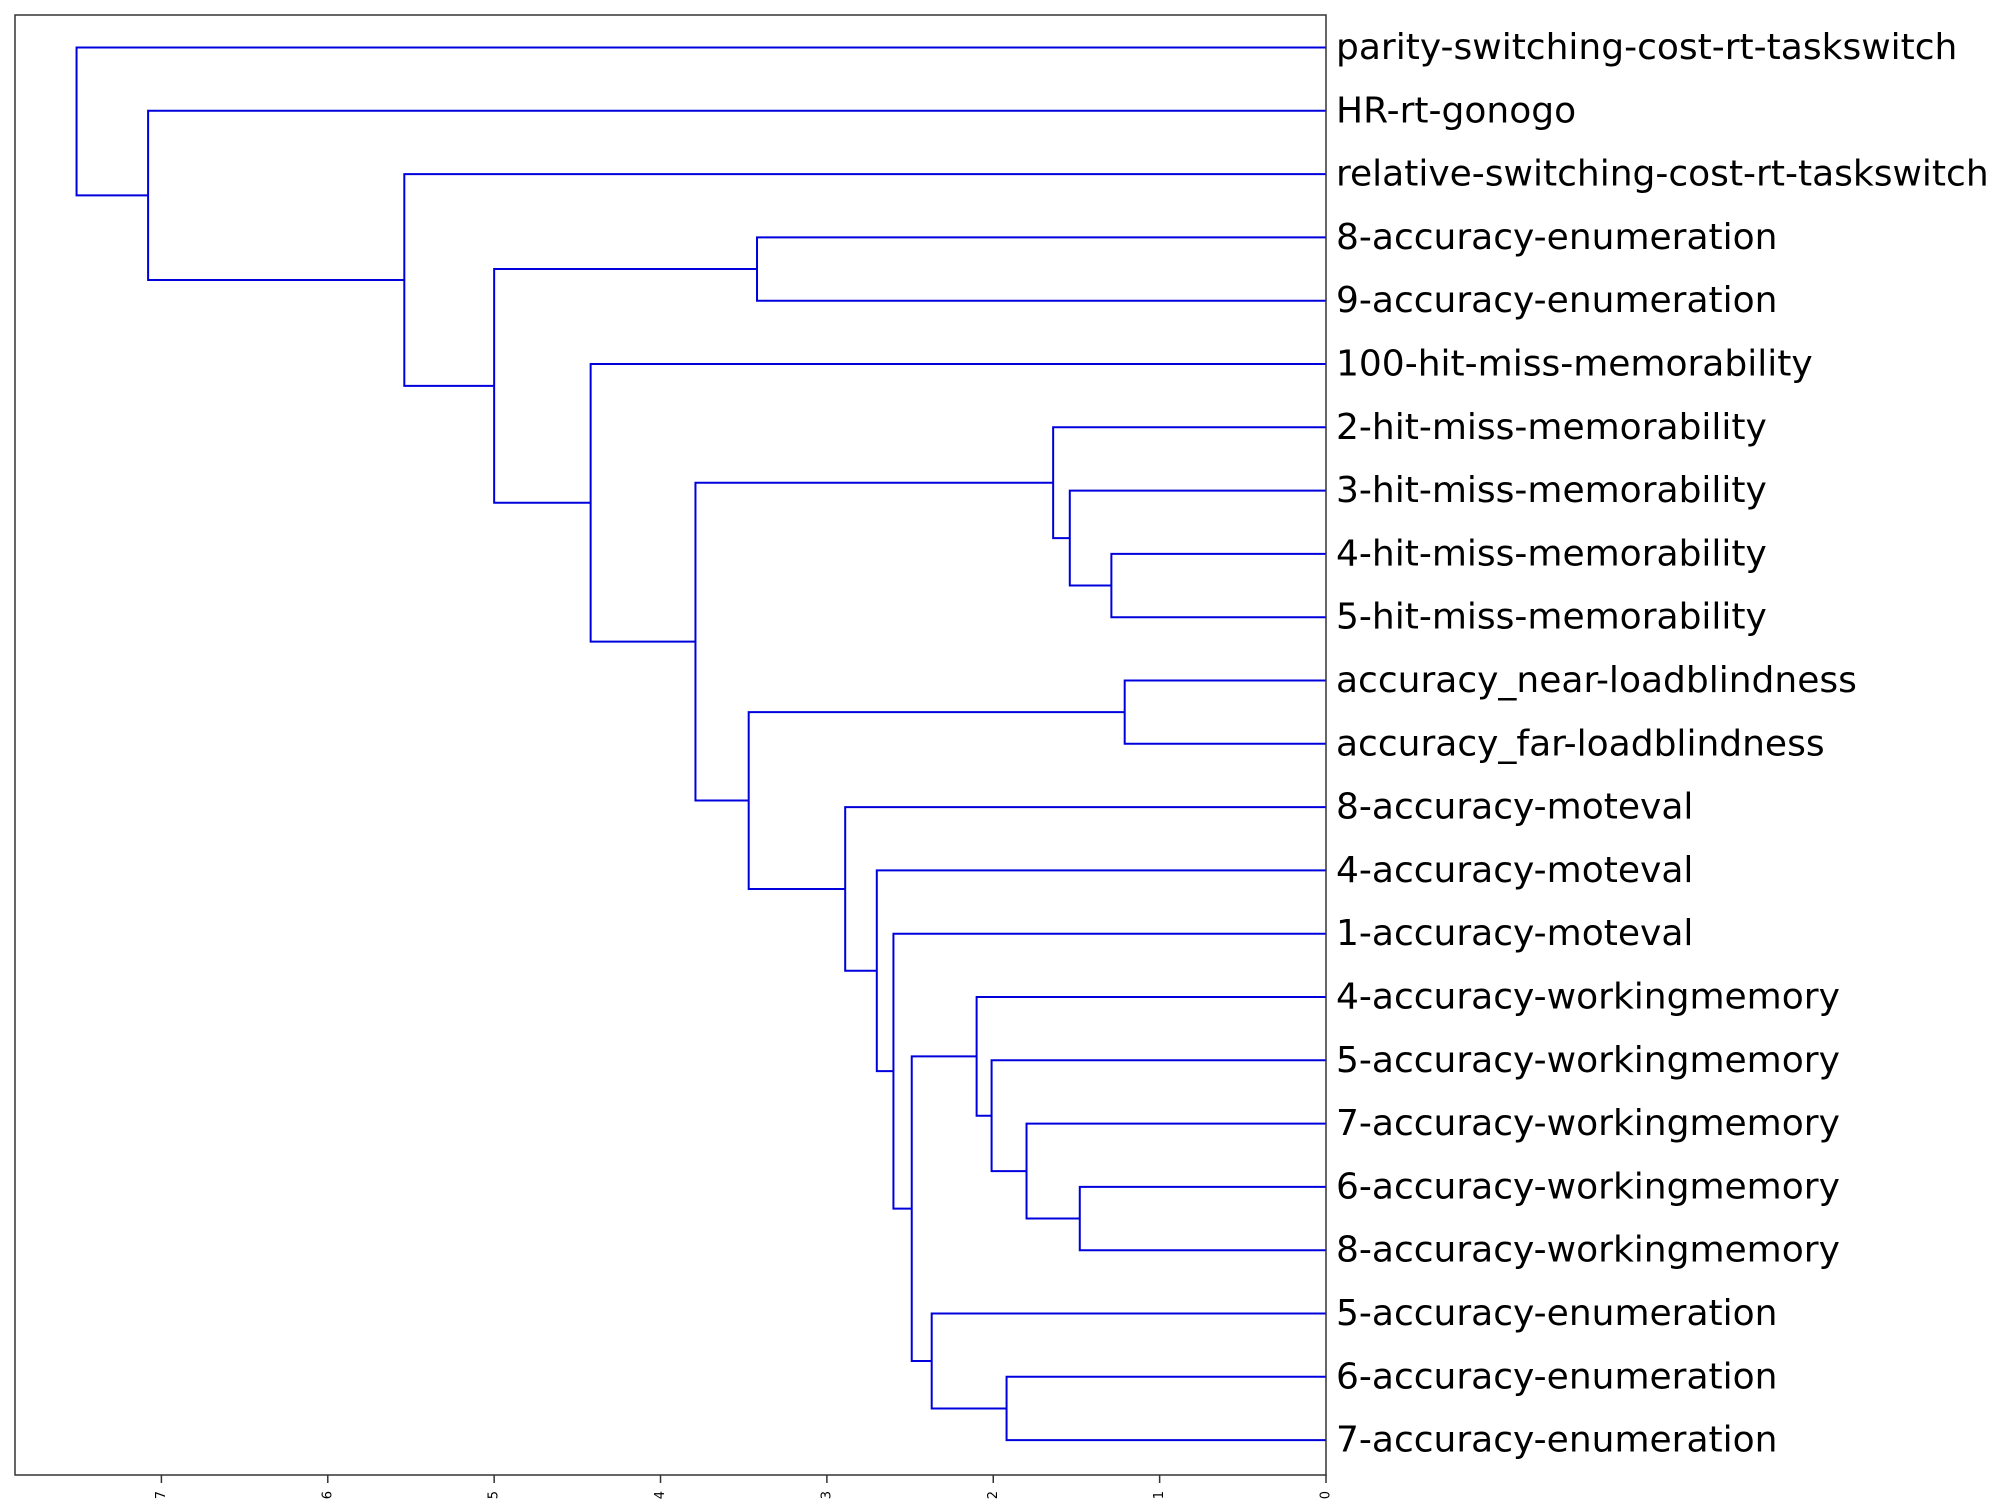 The image size is (2000, 1504). I want to click on leaf-label: 4-hit-miss-memorability, so click(1551, 553).